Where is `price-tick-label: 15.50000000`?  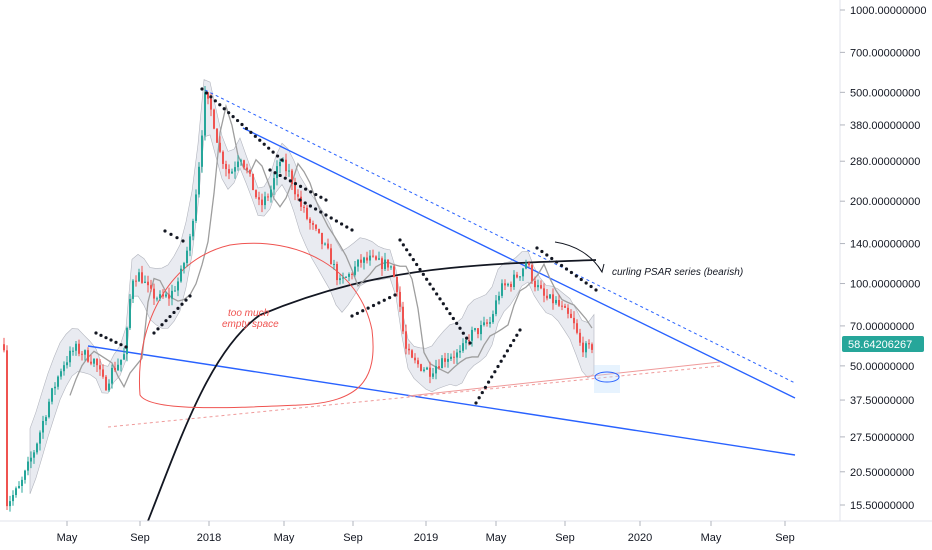 price-tick-label: 15.50000000 is located at coordinates (882, 506).